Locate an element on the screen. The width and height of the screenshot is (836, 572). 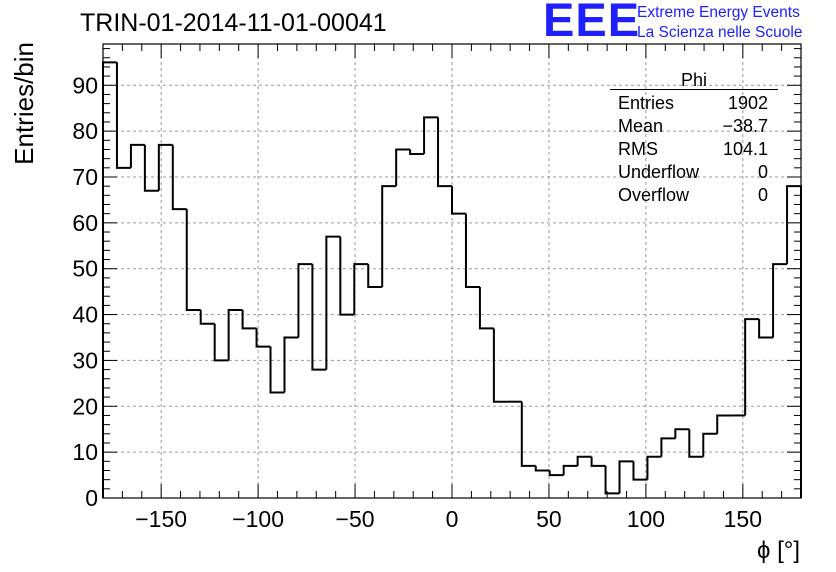
stats-row-underflow: Underflow 0 is located at coordinates (693, 173).